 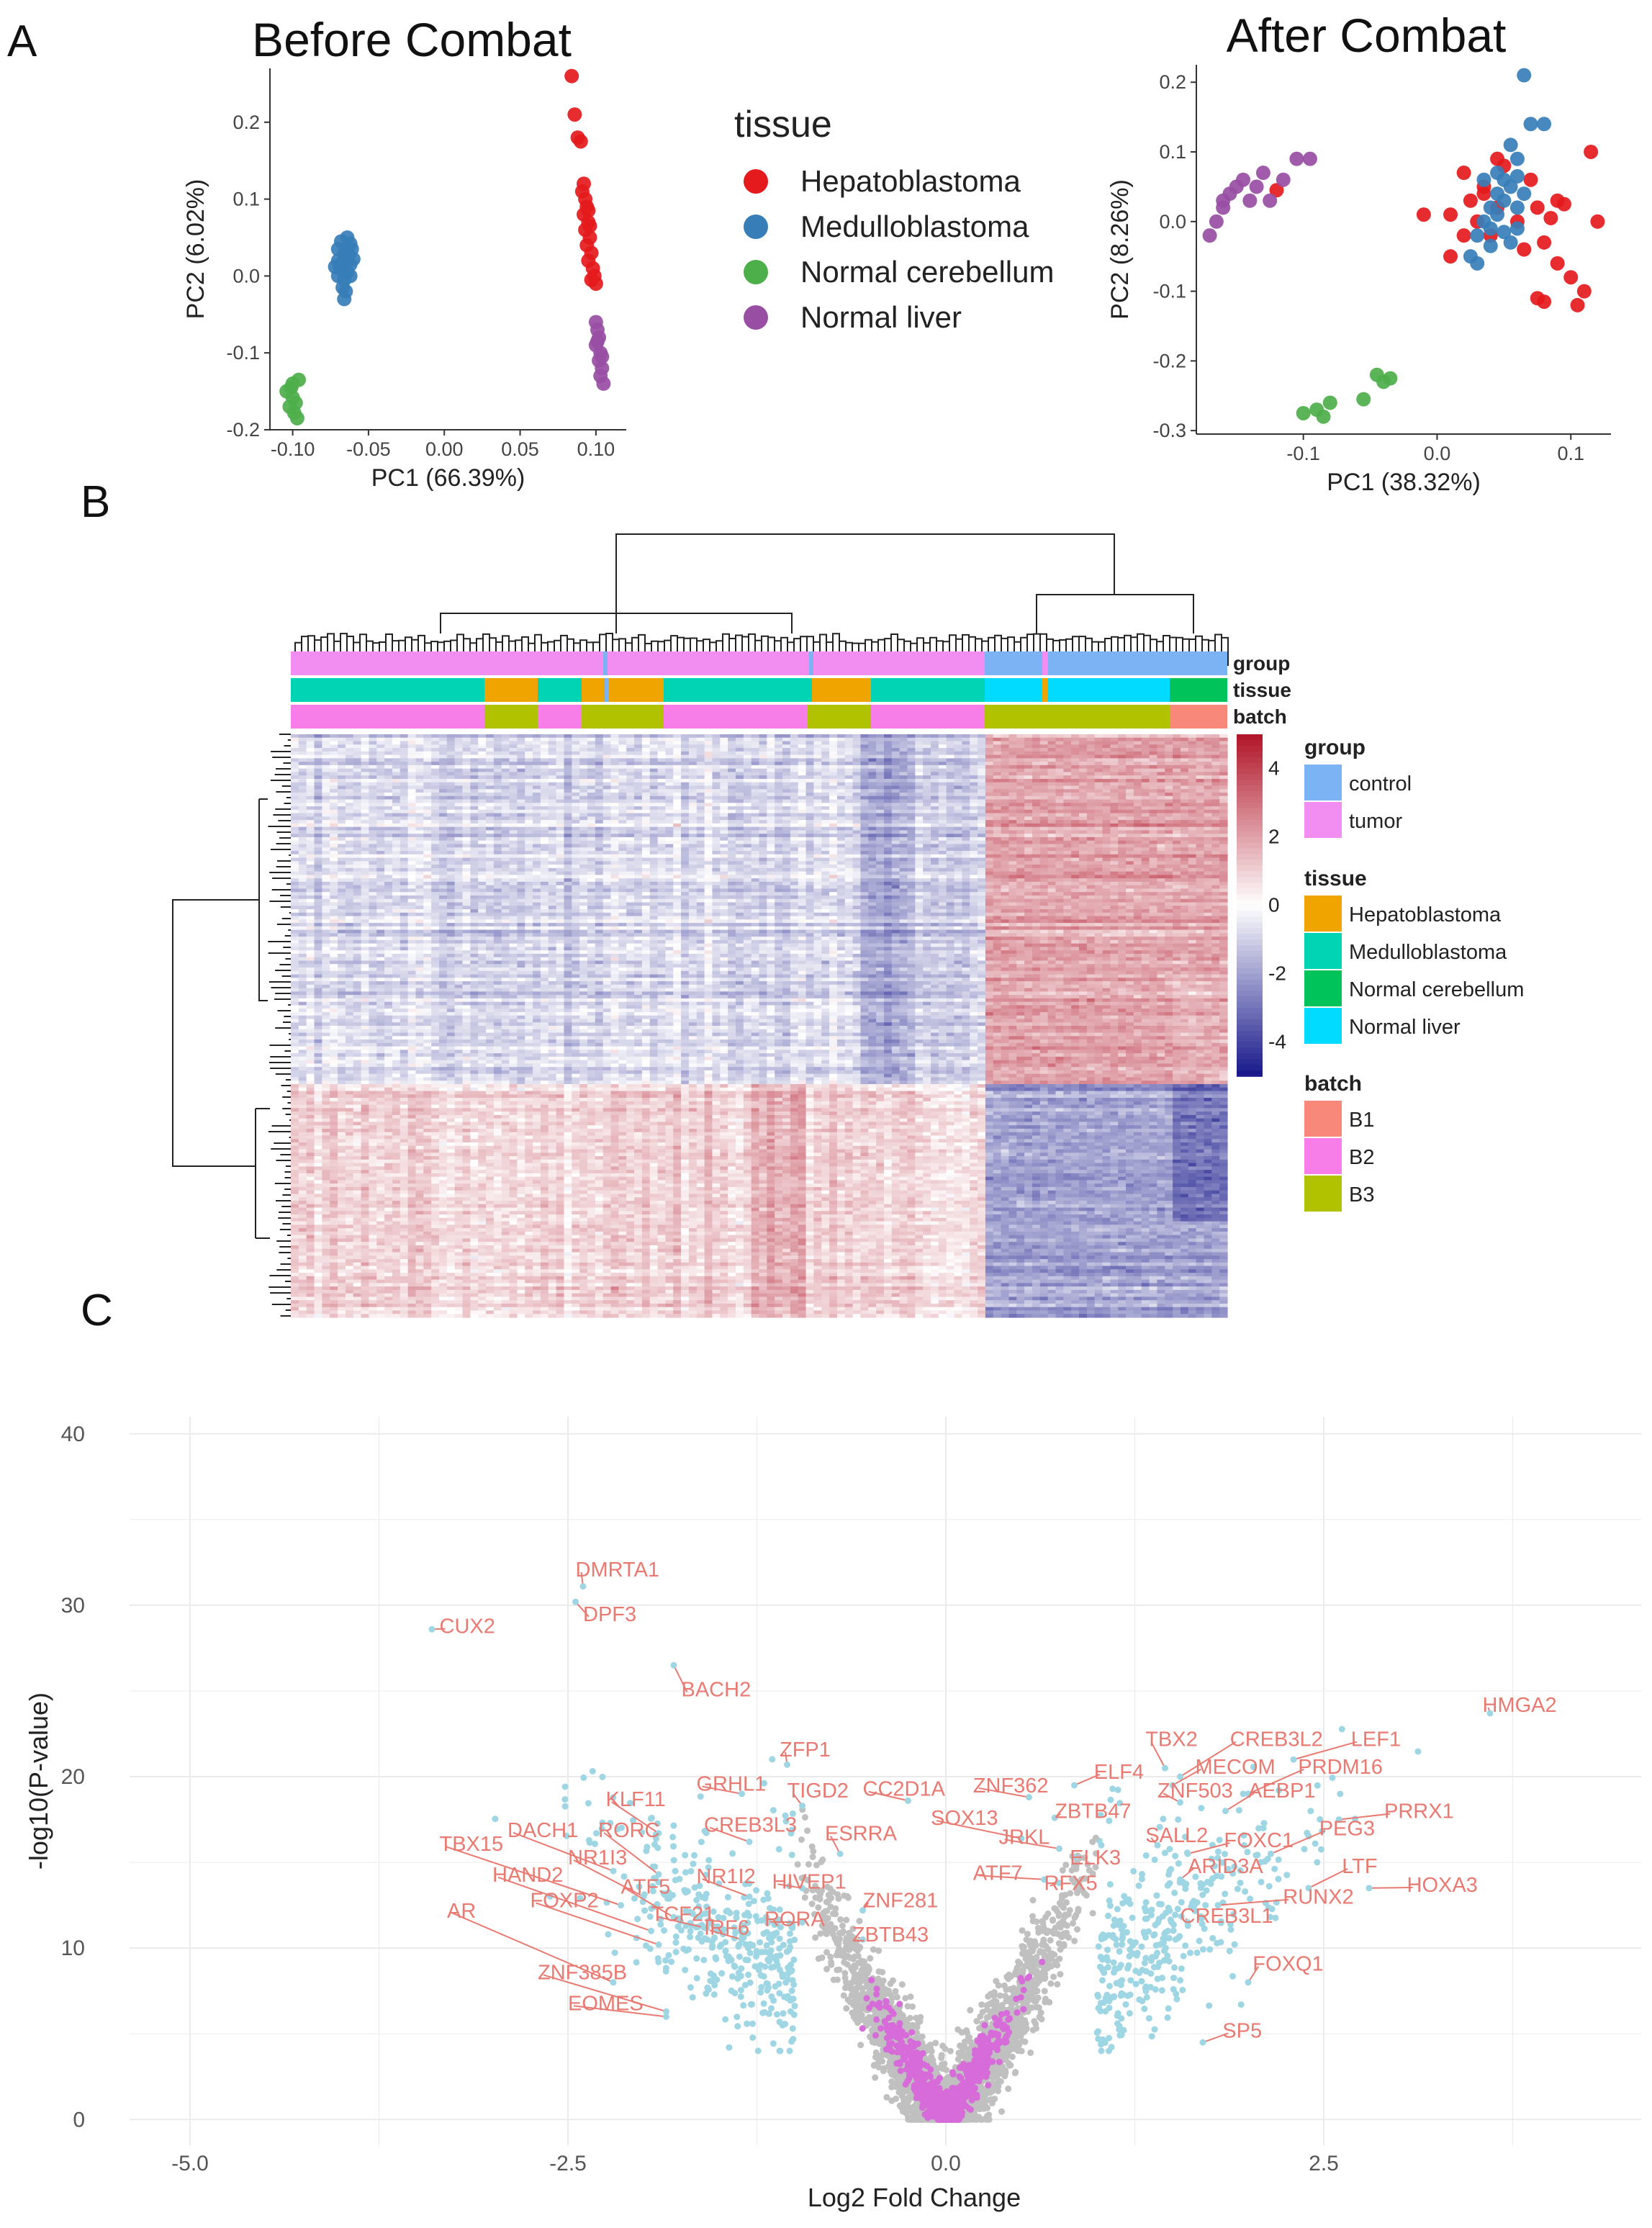 I want to click on point-normal-liver, so click(x=1216, y=222).